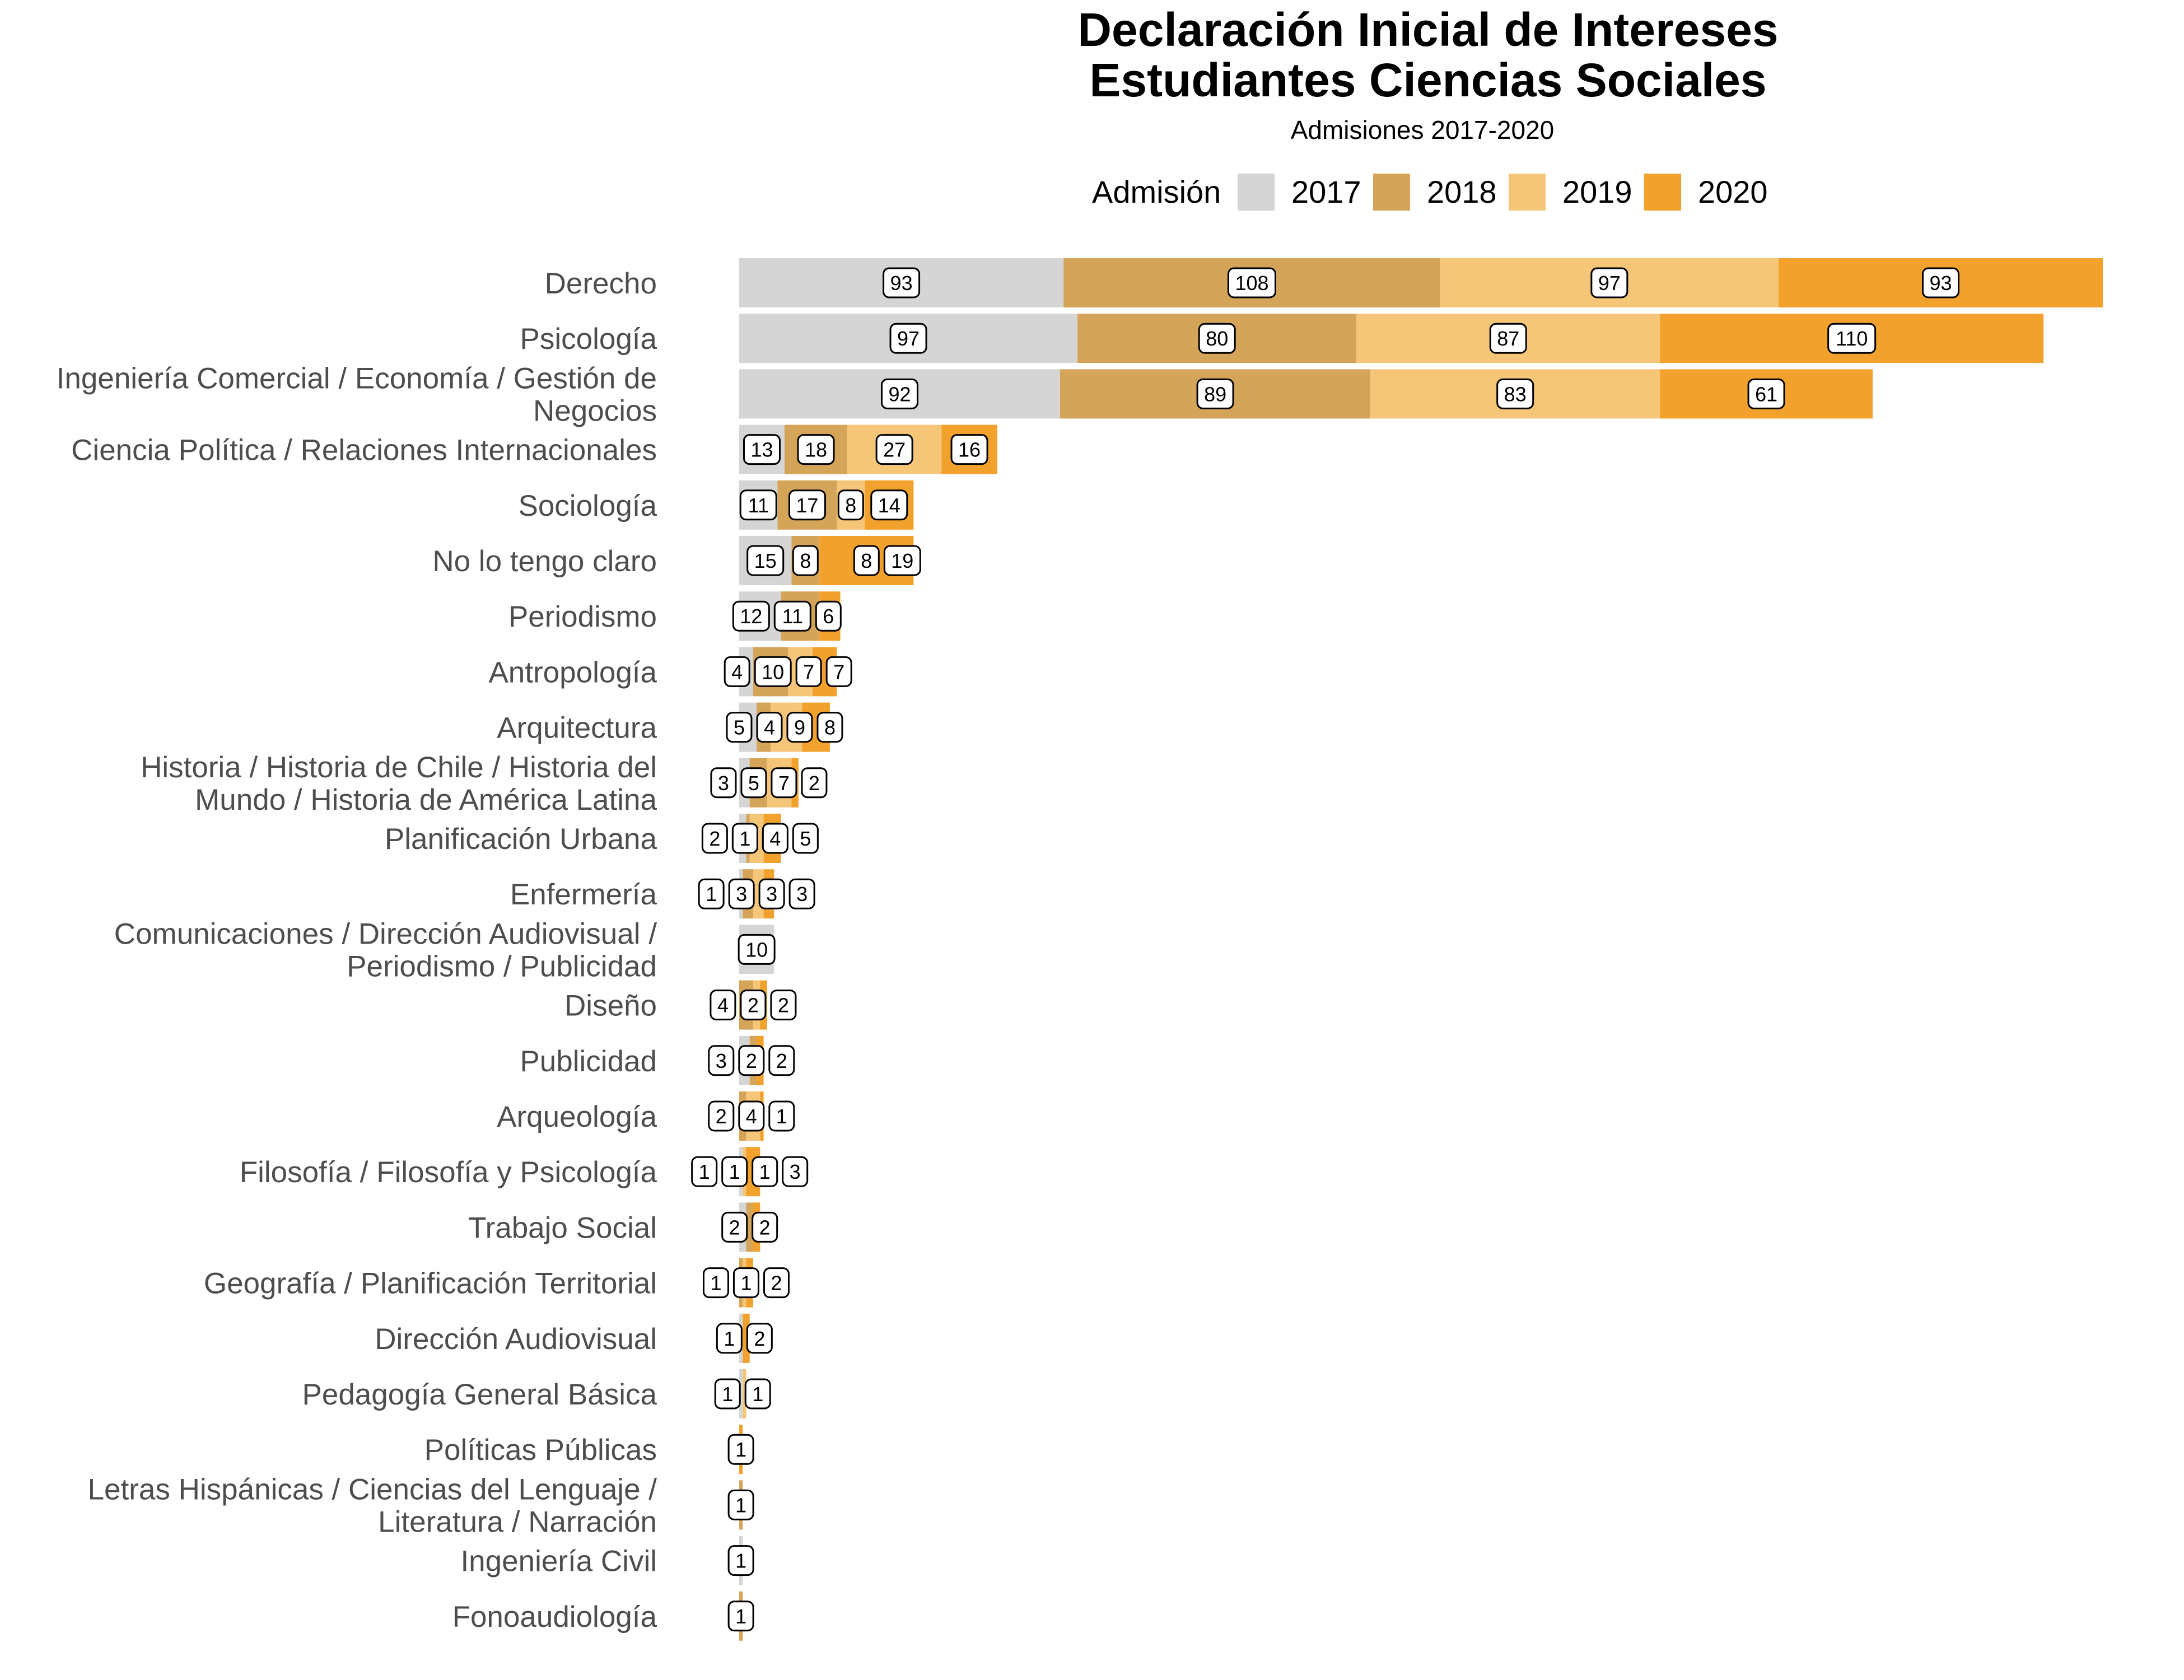  I want to click on data-label-16-2: 1, so click(765, 1172).